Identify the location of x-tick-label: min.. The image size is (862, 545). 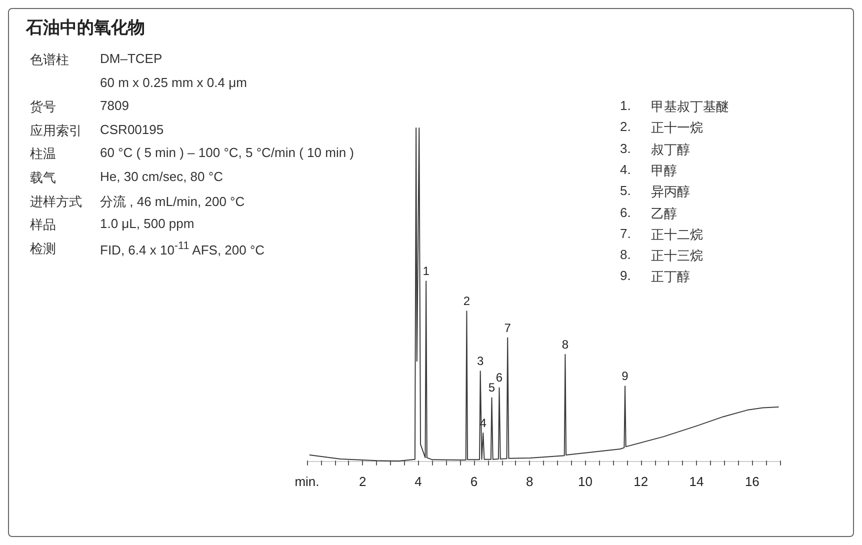
(307, 481).